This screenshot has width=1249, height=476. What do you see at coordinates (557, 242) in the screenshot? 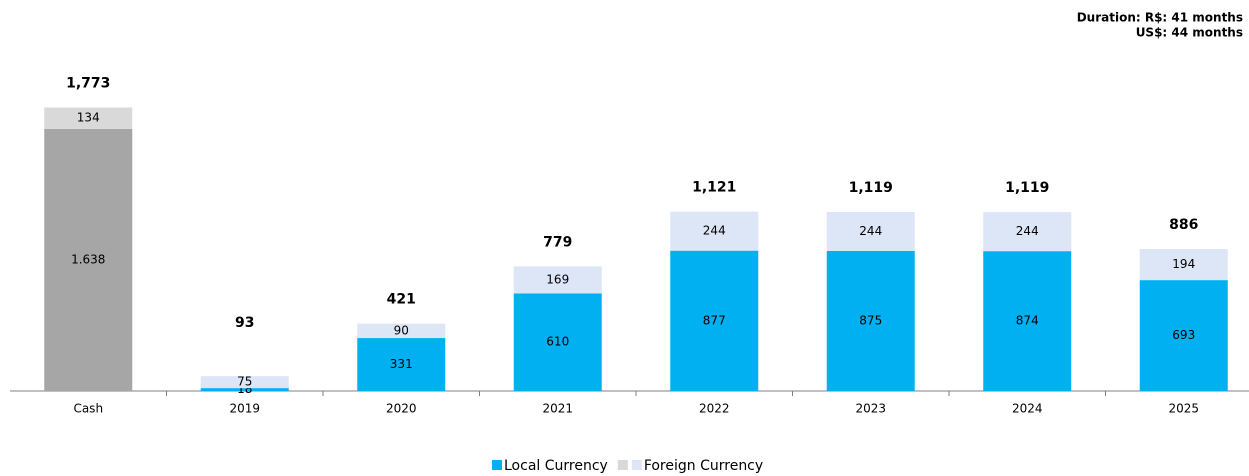
I see `total-label: 779` at bounding box center [557, 242].